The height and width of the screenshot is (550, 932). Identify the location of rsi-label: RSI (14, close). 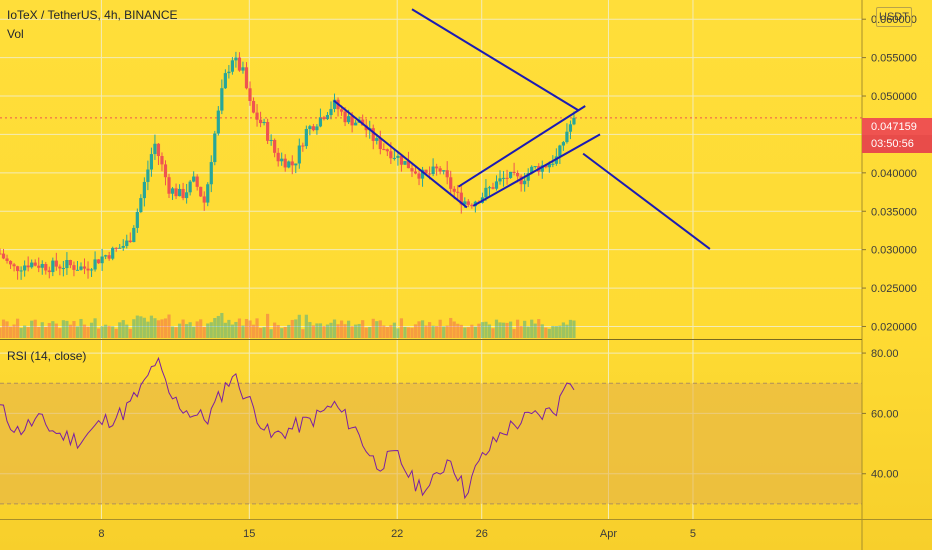
(47, 356).